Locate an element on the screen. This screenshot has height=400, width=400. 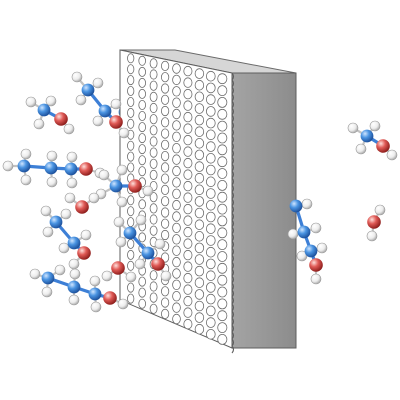
methanol-molecule is located at coordinates (372, 140).